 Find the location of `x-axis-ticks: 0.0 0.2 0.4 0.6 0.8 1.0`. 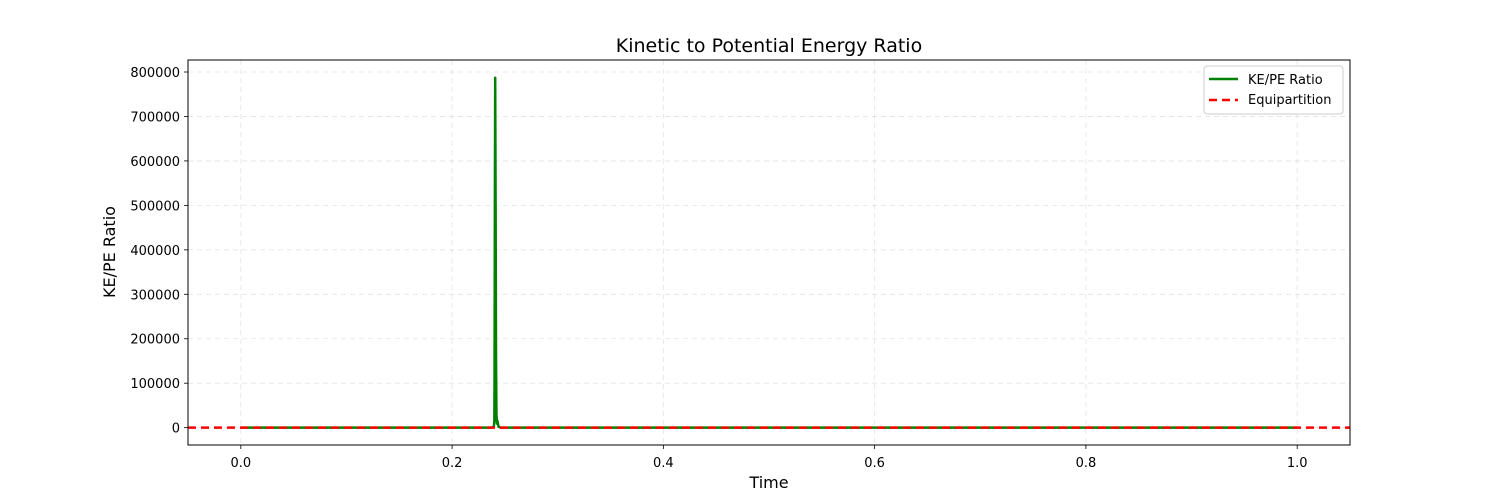

x-axis-ticks: 0.0 0.2 0.4 0.6 0.8 1.0 is located at coordinates (769, 458).